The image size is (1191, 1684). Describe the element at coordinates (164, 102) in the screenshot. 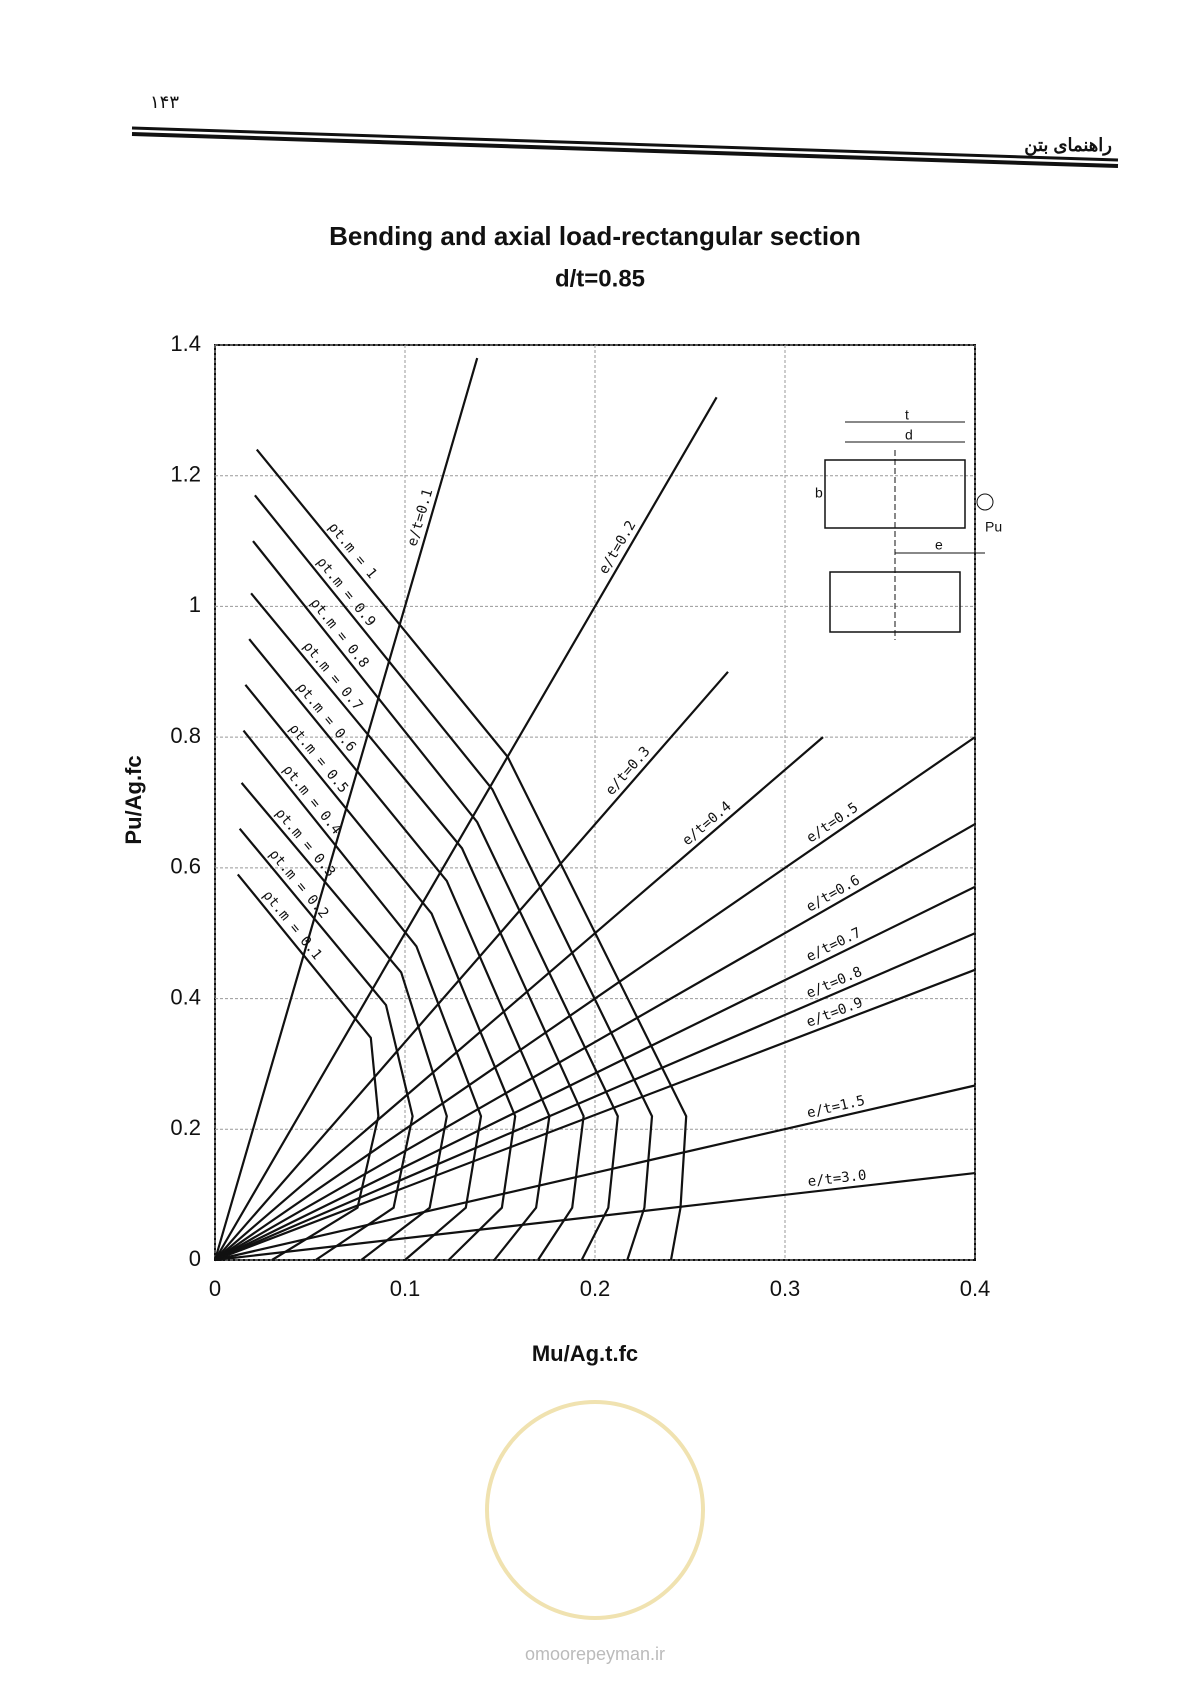

I see `page-number: ۱۴۳` at that location.